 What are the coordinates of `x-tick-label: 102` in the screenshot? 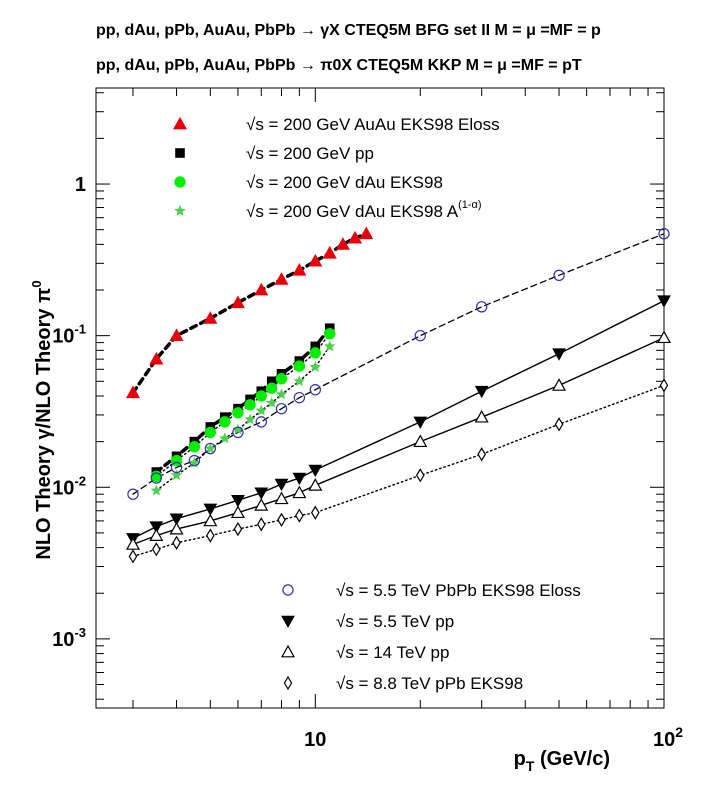 It's located at (668, 737).